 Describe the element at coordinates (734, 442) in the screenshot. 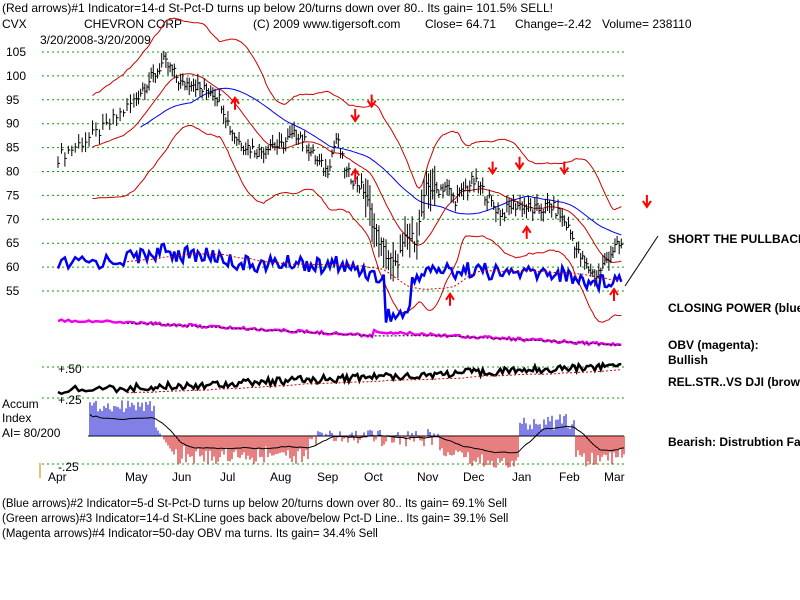

I see `bearish-label: Bearish: Distrubtion Falling` at that location.